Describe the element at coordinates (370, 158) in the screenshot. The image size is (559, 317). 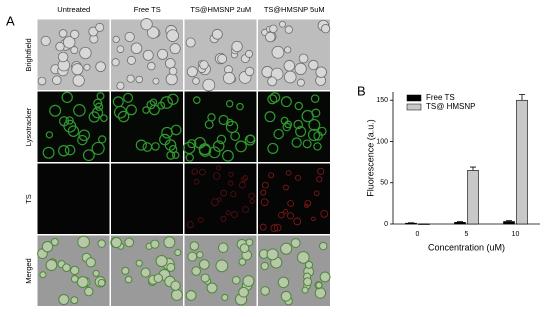
I see `y-axis-label: Fluorescence (a.u.)` at that location.